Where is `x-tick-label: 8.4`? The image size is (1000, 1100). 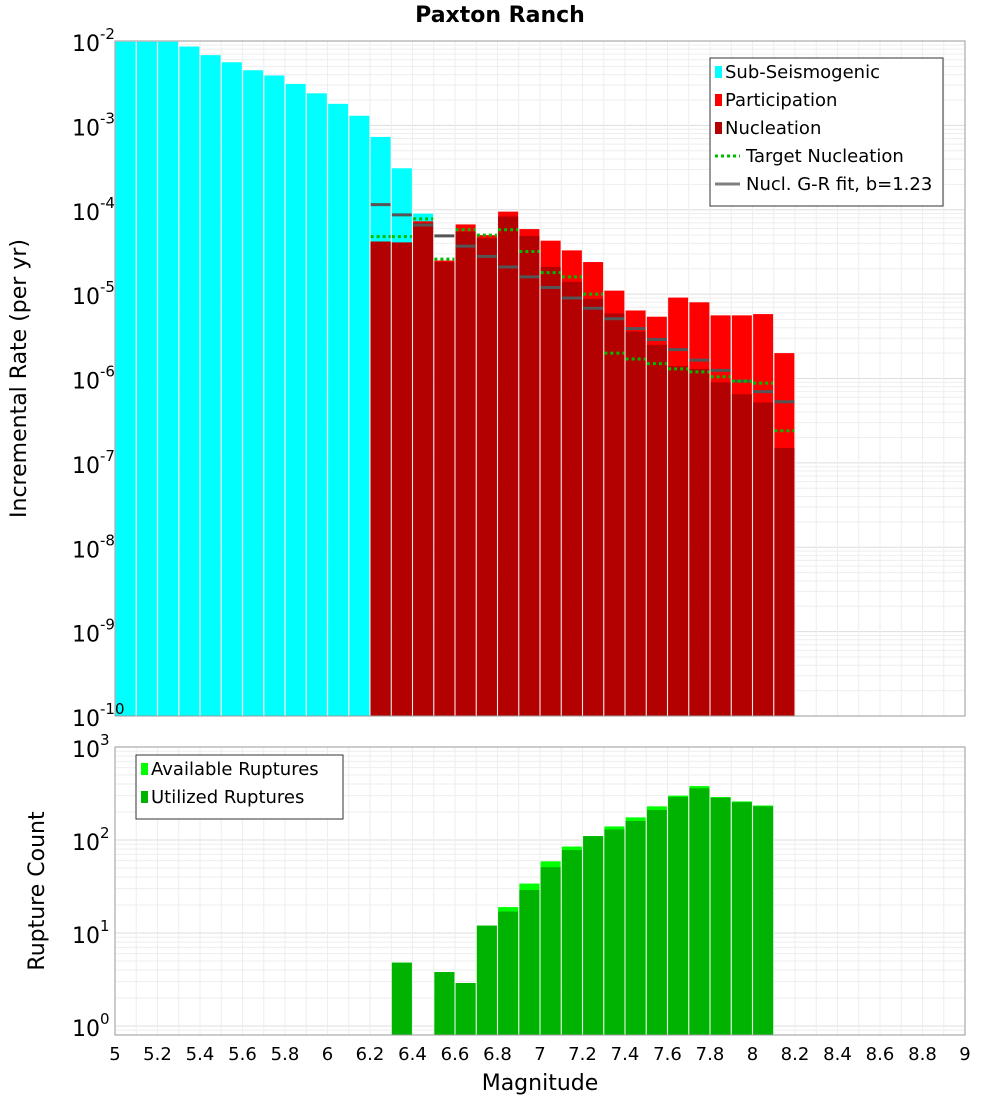
x-tick-label: 8.4 is located at coordinates (837, 1054).